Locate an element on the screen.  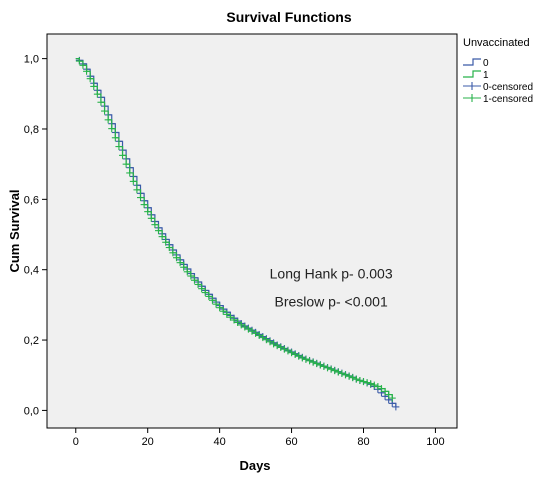
annotation-text: Long Hank p- 0.003 is located at coordinates (331, 273).